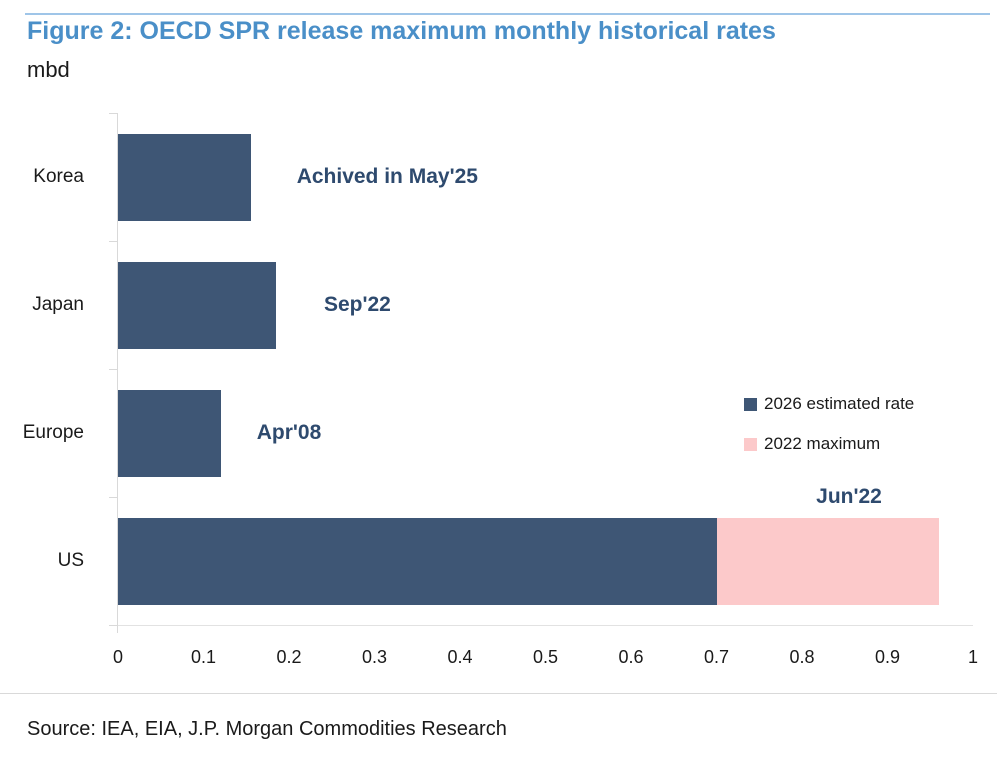 The width and height of the screenshot is (997, 762). What do you see at coordinates (829, 424) in the screenshot?
I see `chart-legend: 2026 estimated rate 2022 maximum` at bounding box center [829, 424].